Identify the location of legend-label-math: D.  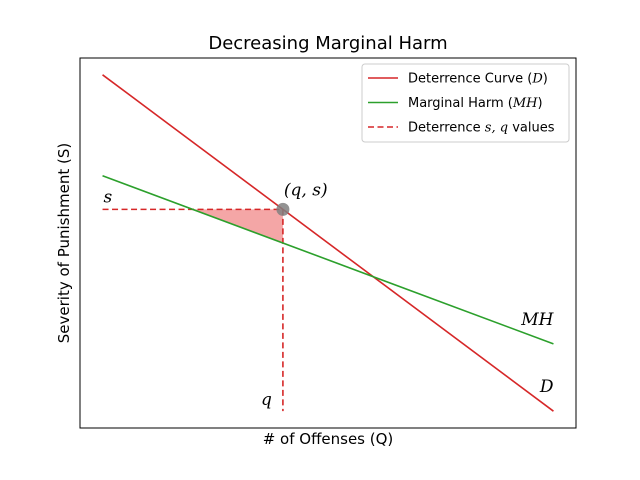
(537, 79).